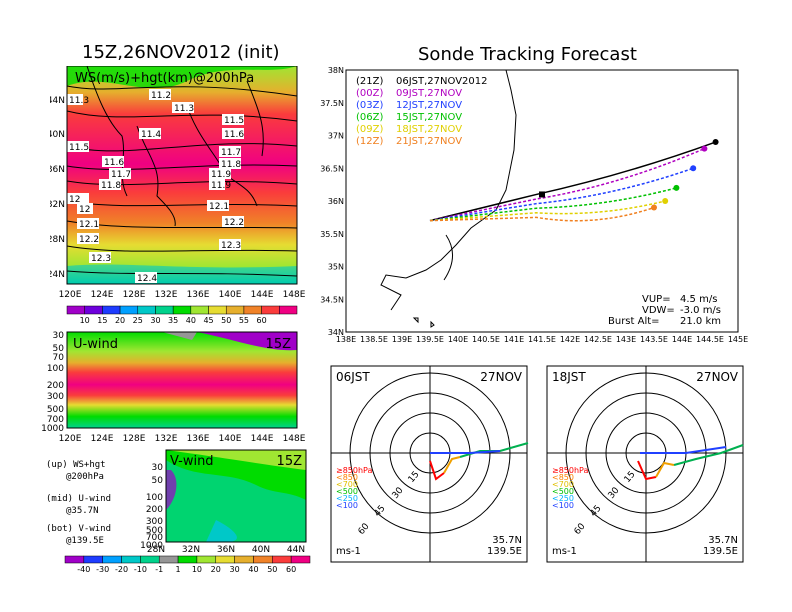 Image resolution: width=792 pixels, height=612 pixels. What do you see at coordinates (147, 279) in the screenshot?
I see `contour-label-22: 12.4` at bounding box center [147, 279].